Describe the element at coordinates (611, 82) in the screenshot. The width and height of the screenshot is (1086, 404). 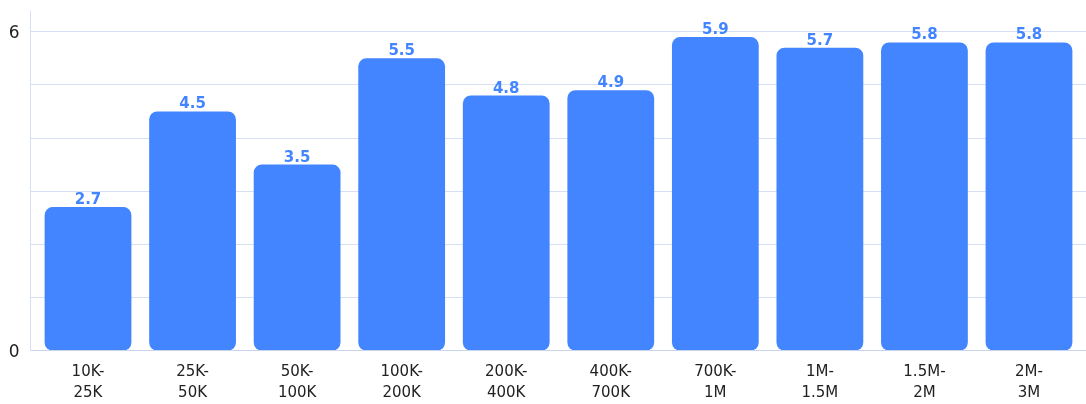
I see `data-label: 4.9` at that location.